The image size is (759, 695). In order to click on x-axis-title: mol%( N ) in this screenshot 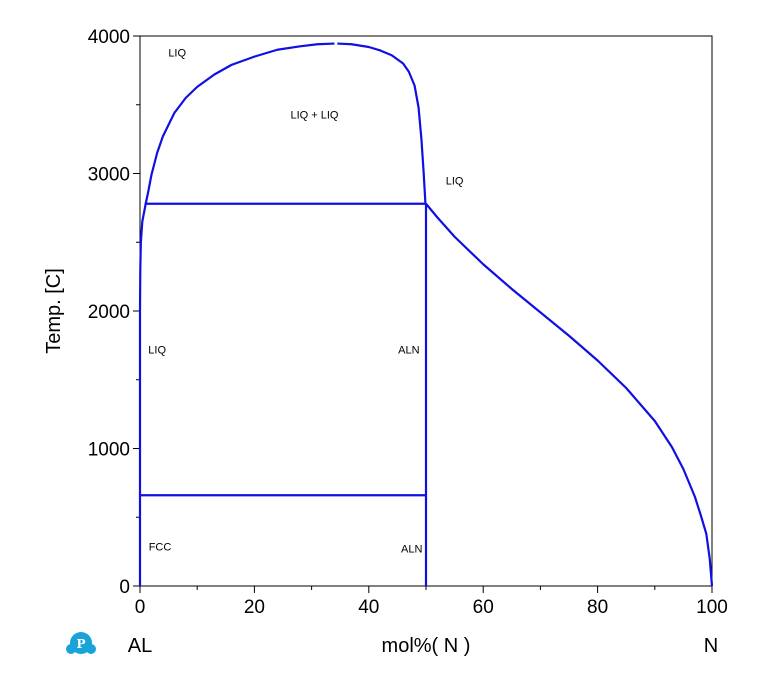, I will do `click(426, 646)`.